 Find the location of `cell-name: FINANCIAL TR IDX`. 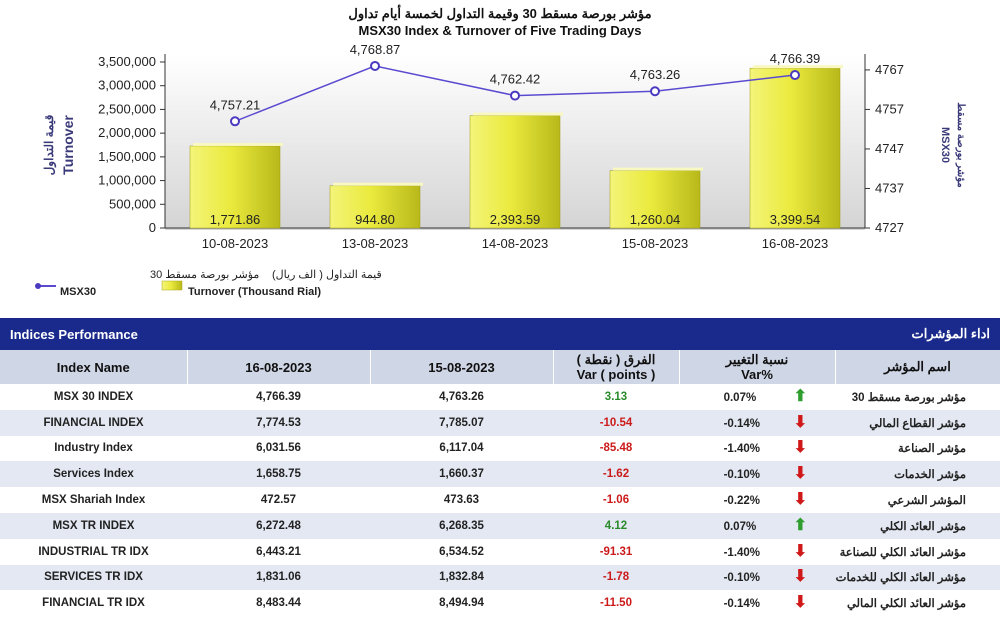

cell-name: FINANCIAL TR IDX is located at coordinates (93, 603).